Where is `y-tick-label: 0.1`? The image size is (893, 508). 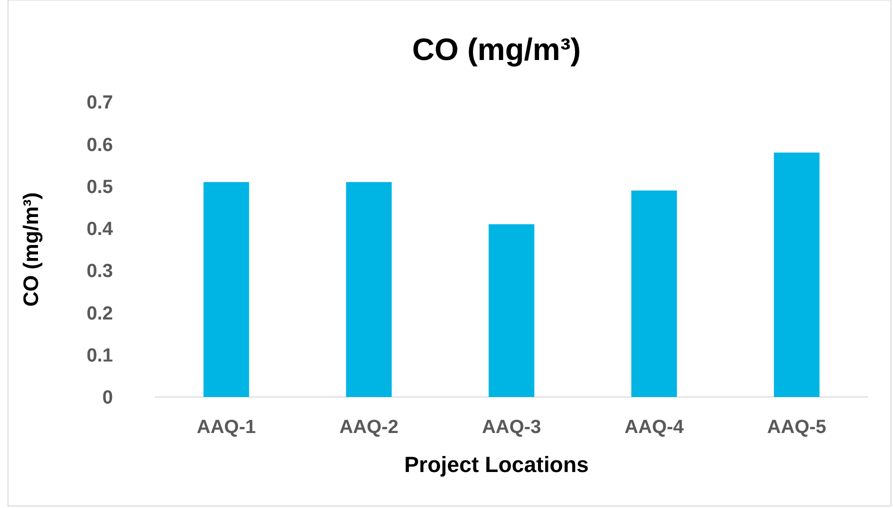 y-tick-label: 0.1 is located at coordinates (100, 356).